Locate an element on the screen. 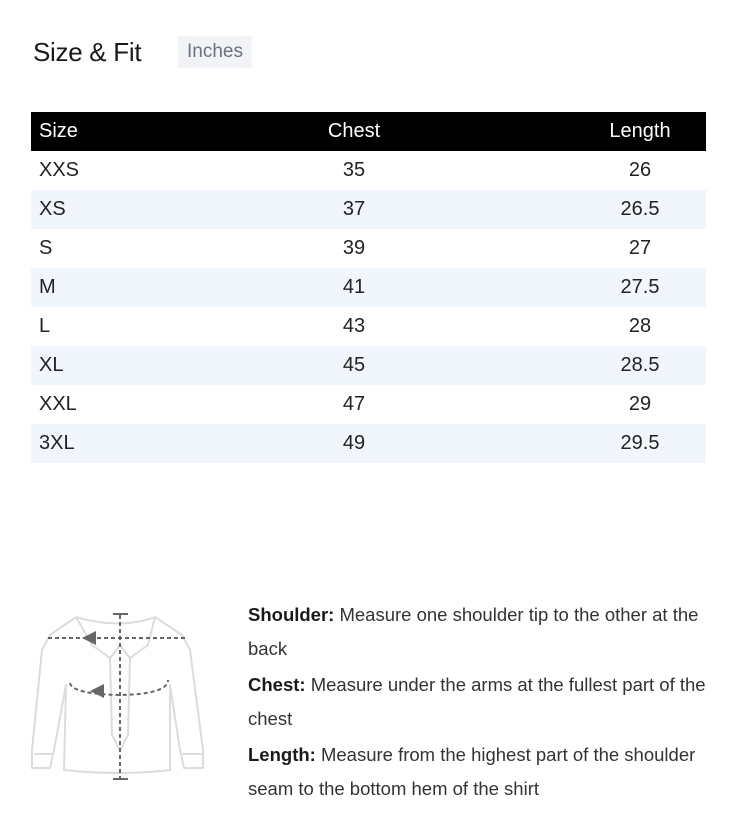  table-row: XXL 47 29 is located at coordinates (368, 404).